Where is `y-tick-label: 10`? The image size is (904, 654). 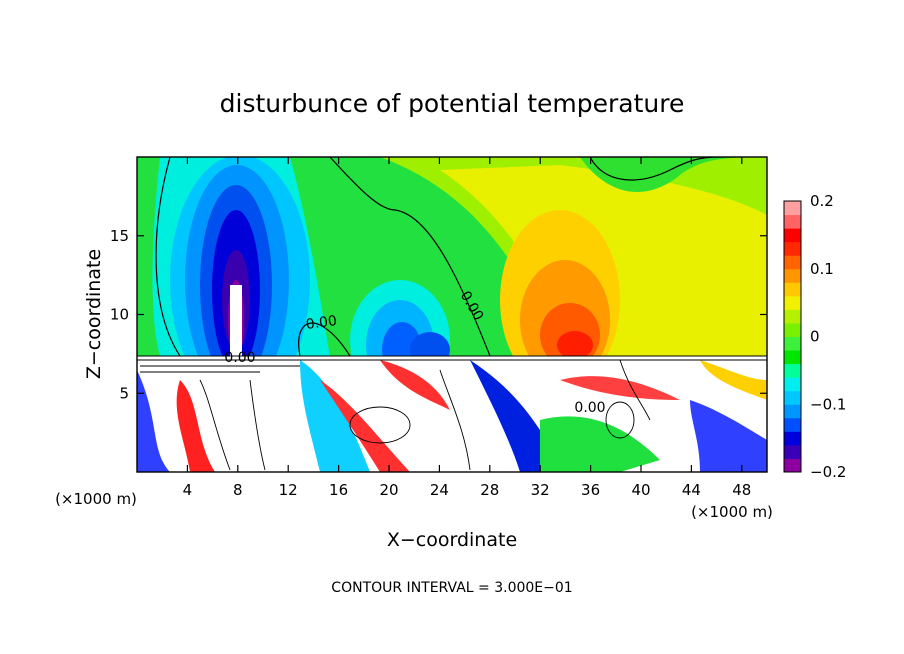
y-tick-label: 10 is located at coordinates (119, 315).